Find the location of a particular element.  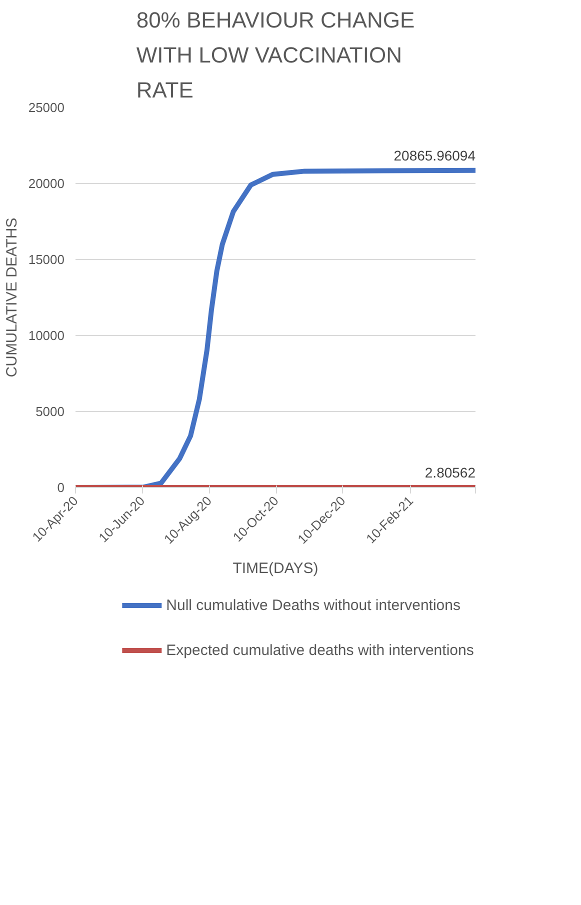

y-tick-label: 10000 is located at coordinates (46, 335).